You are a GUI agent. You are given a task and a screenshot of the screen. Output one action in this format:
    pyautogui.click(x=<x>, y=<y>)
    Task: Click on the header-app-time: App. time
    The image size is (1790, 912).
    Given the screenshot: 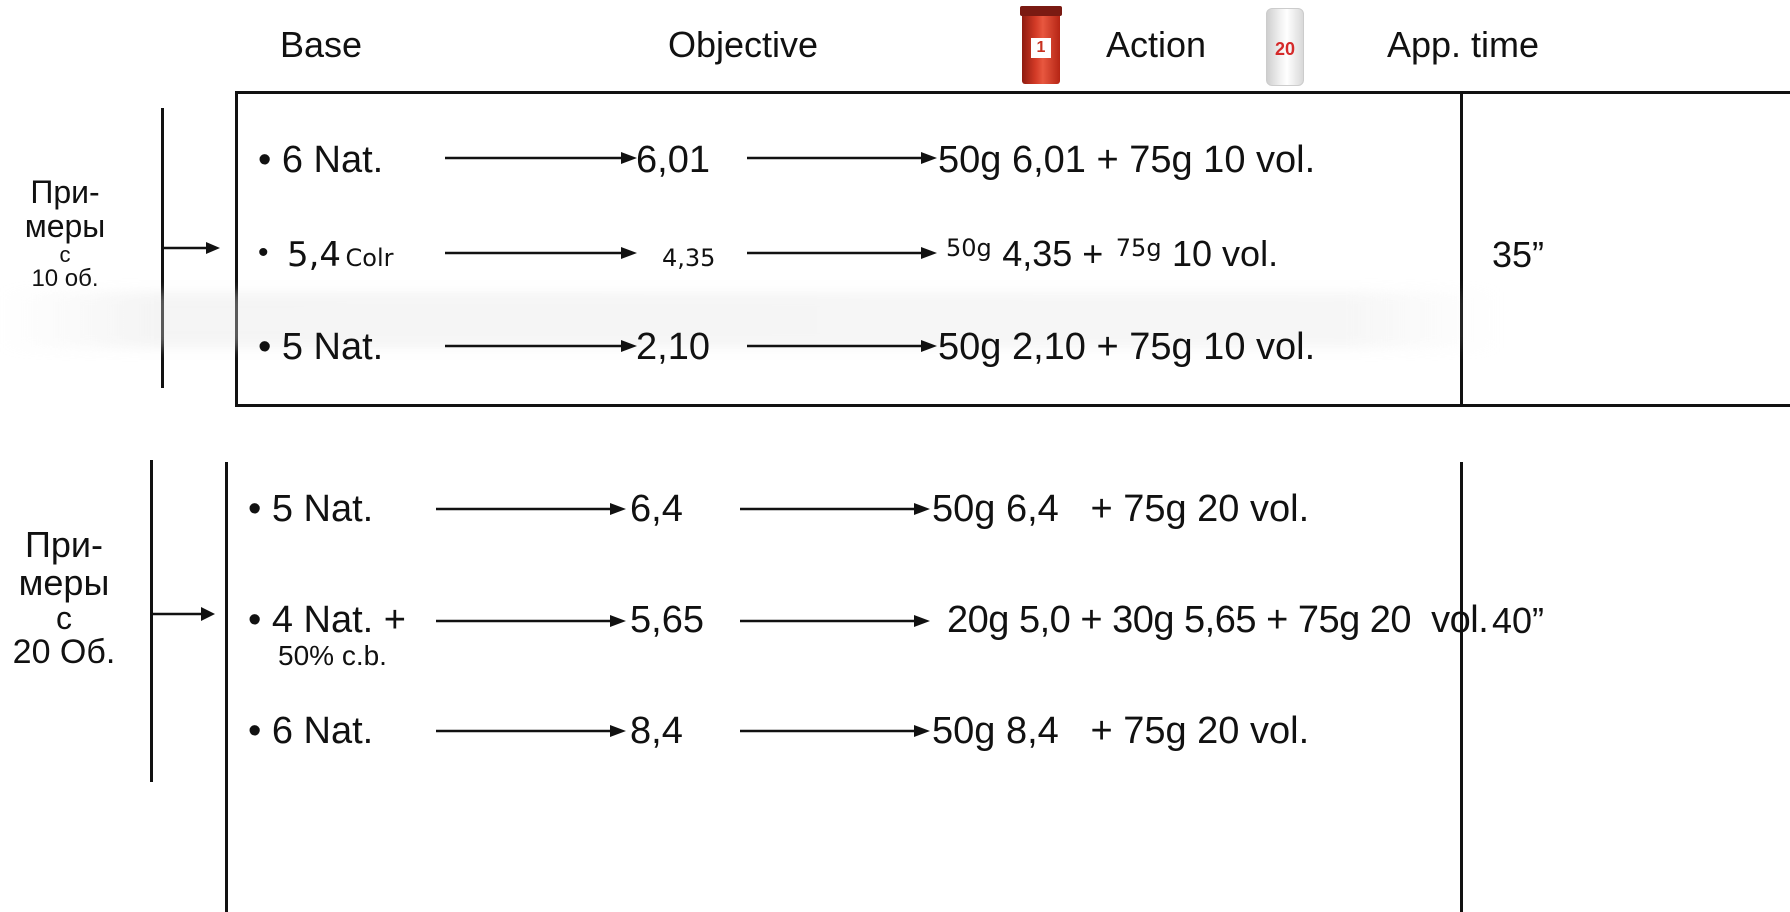 What is the action you would take?
    pyautogui.click(x=1463, y=44)
    